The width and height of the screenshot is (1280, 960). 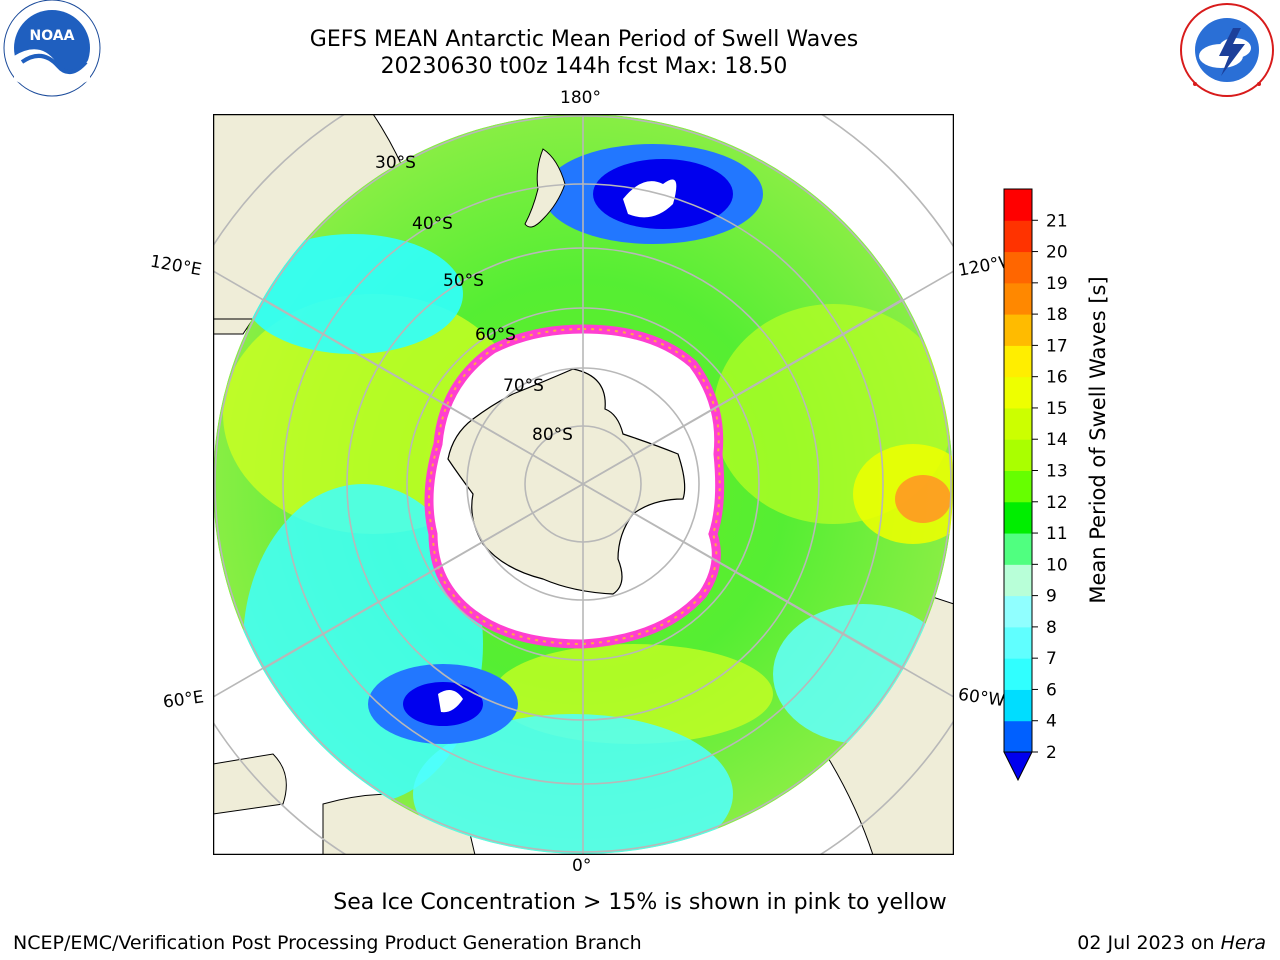 I want to click on lon-label-0: 0°, so click(x=582, y=866).